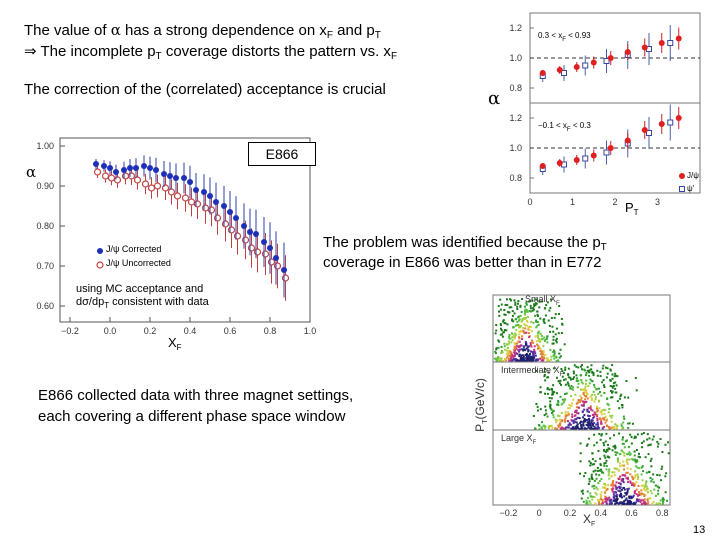  Describe the element at coordinates (682, 189) in the screenshot. I see `pt-legend-psiprime-marker` at that location.